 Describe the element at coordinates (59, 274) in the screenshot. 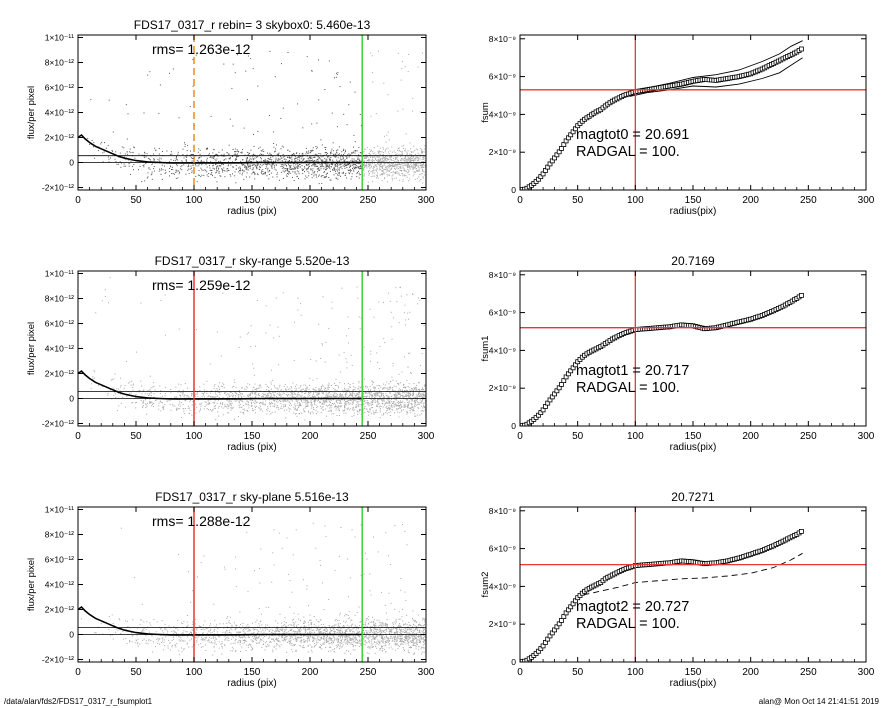

I see `y-tick-label: 1×10⁻¹¹` at that location.